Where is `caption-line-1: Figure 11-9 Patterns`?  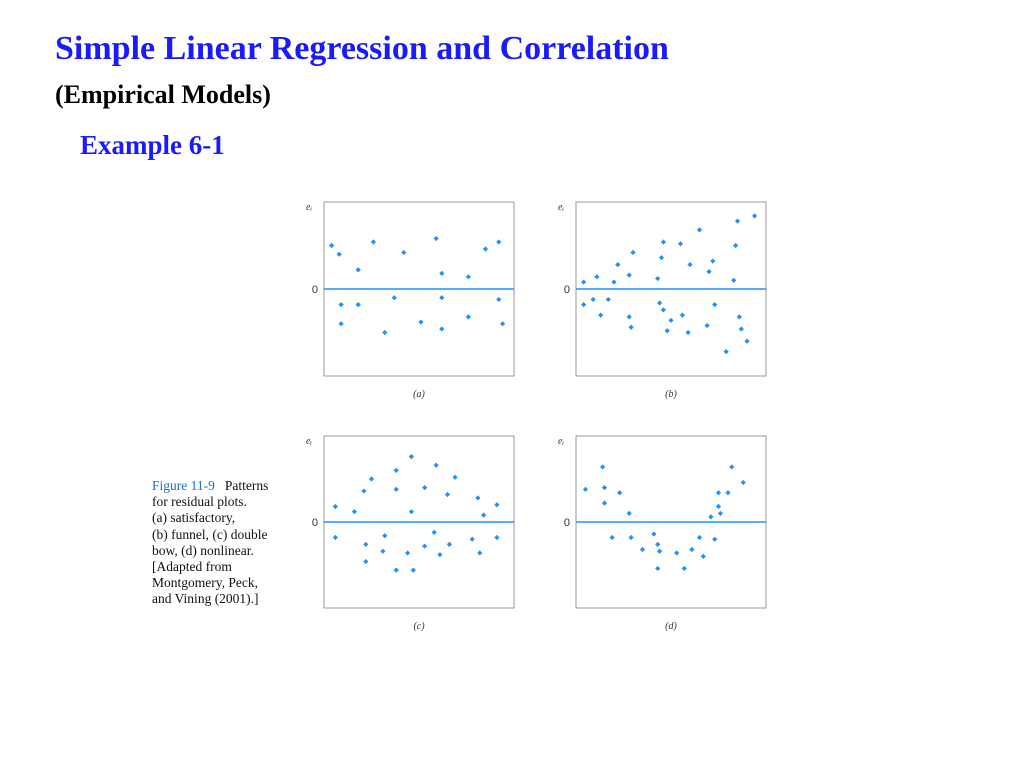 caption-line-1: Figure 11-9 Patterns is located at coordinates (232, 486).